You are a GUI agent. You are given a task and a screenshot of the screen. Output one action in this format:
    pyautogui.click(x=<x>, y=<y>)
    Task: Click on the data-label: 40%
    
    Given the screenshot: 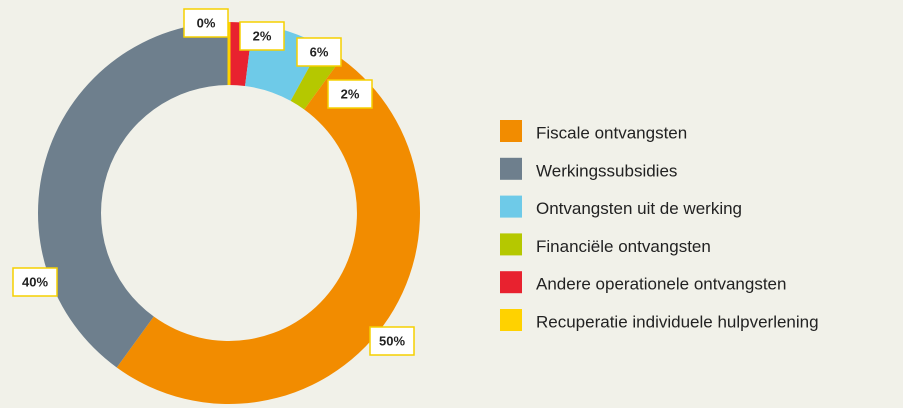 What is the action you would take?
    pyautogui.click(x=35, y=281)
    